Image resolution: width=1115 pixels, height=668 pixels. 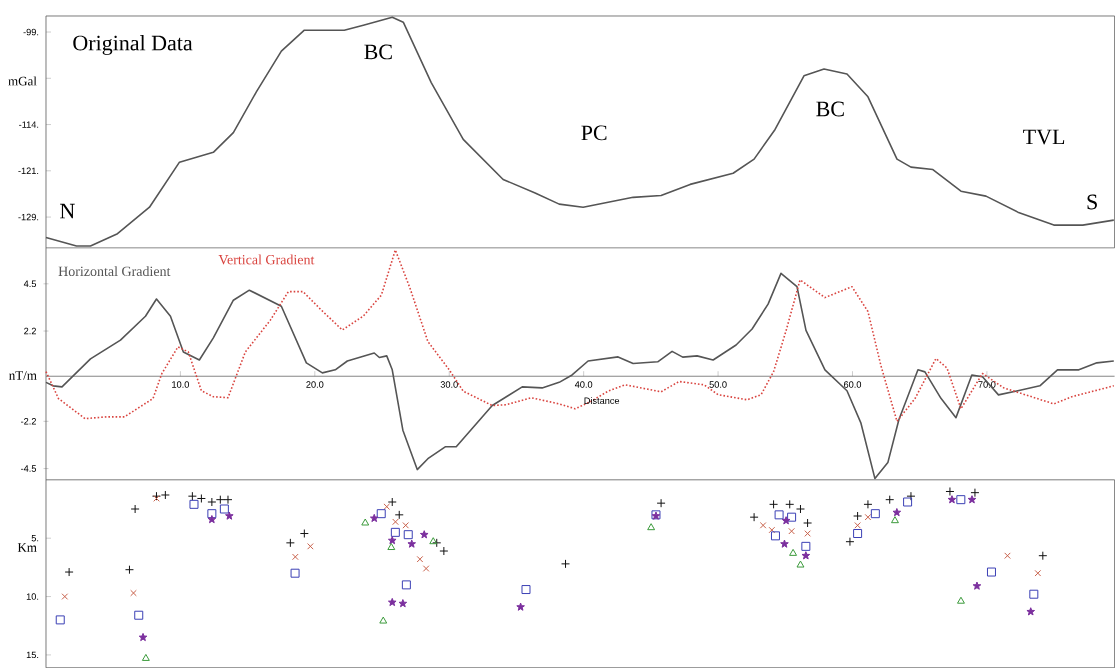 What do you see at coordinates (28, 468) in the screenshot?
I see `y-tick-label: -4.5` at bounding box center [28, 468].